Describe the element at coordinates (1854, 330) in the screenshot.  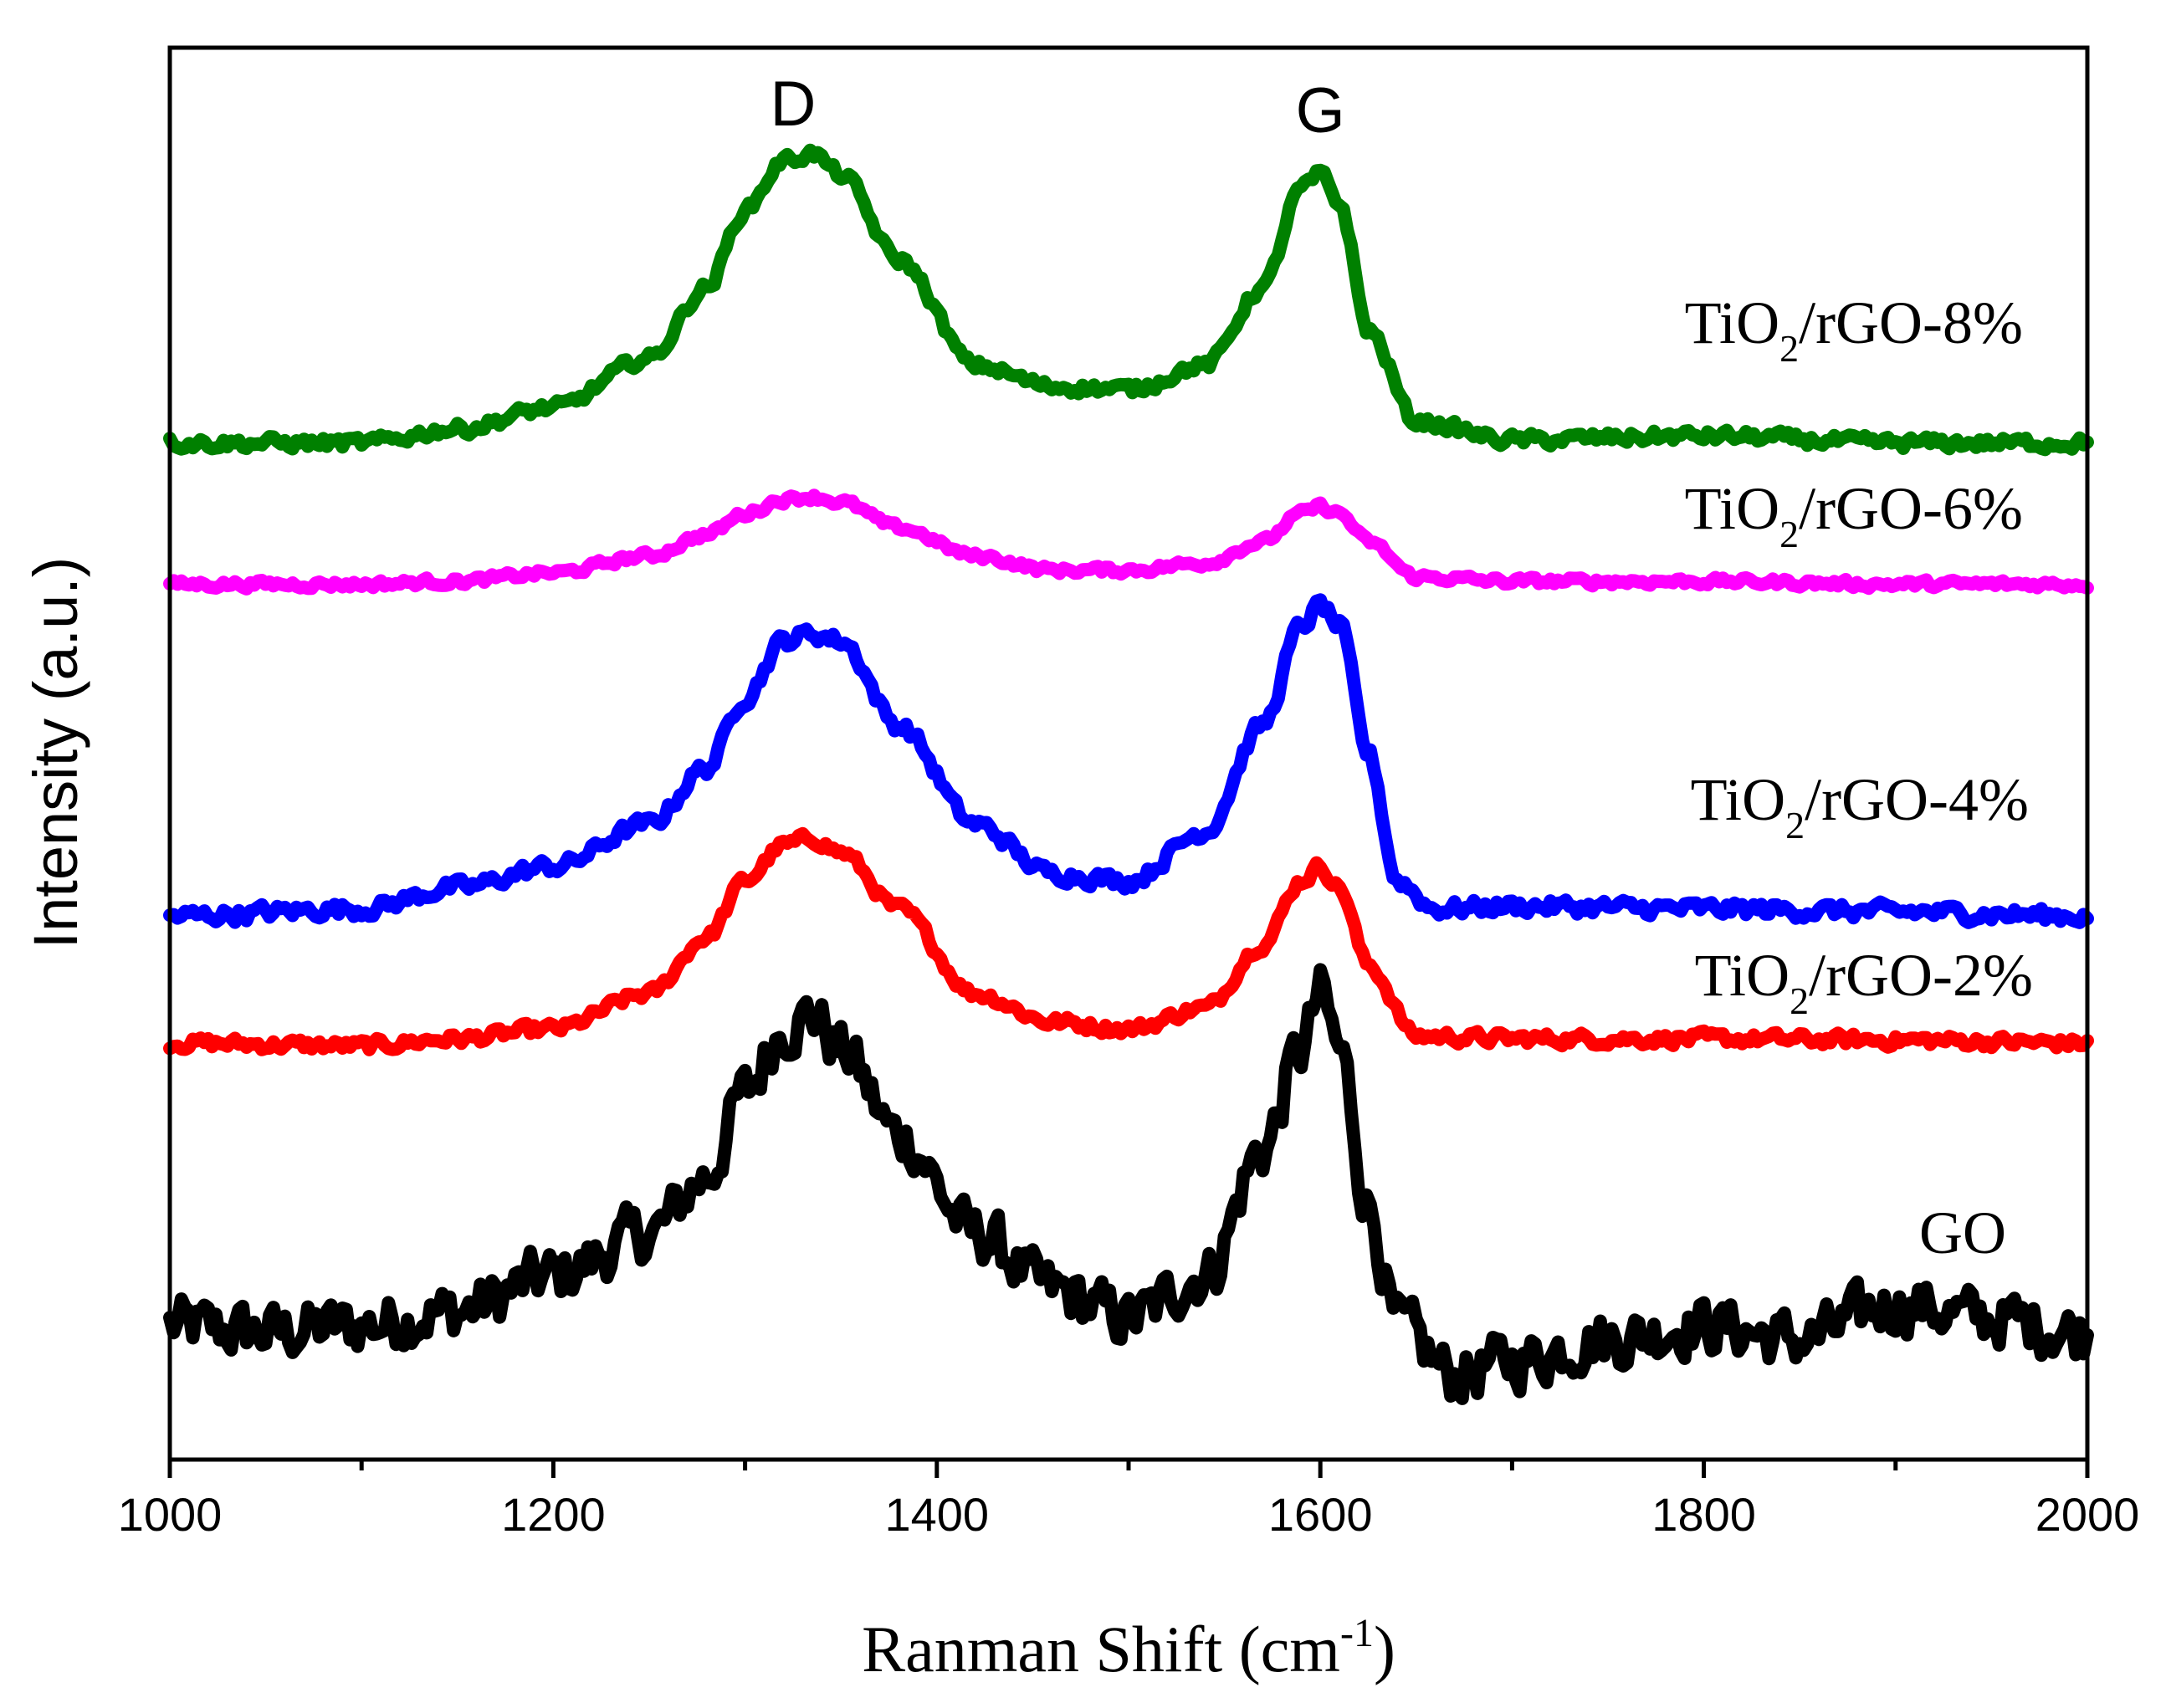
I see `series-label-5: TiO2/rGO-8%` at that location.